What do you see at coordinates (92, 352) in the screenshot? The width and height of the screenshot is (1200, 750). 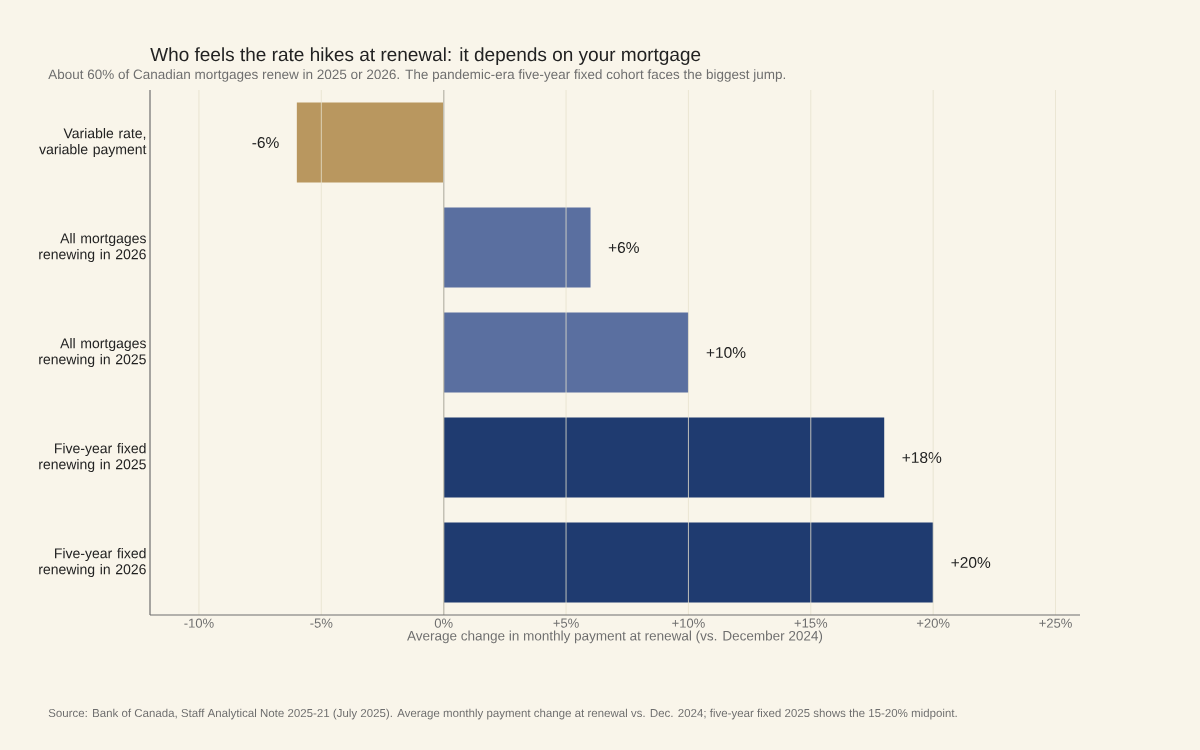 I see `y-tick-label: All mortgages renewing in 2025` at bounding box center [92, 352].